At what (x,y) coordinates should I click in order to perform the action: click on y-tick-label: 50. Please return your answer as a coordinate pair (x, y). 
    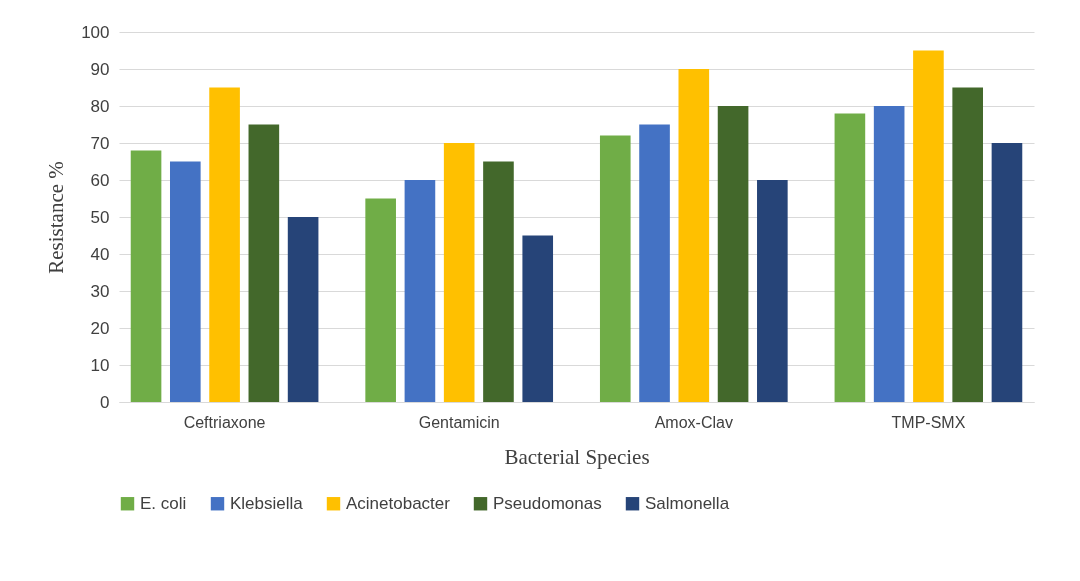
    Looking at the image, I should click on (100, 217).